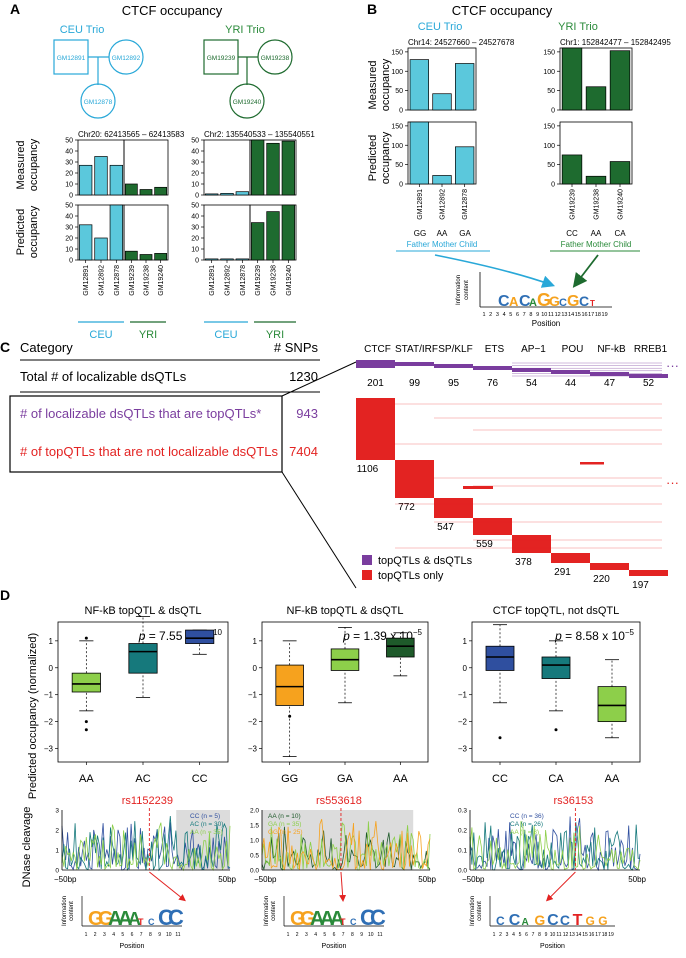 The width and height of the screenshot is (686, 958). Describe the element at coordinates (563, 303) in the screenshot. I see `svg-text: C` at that location.